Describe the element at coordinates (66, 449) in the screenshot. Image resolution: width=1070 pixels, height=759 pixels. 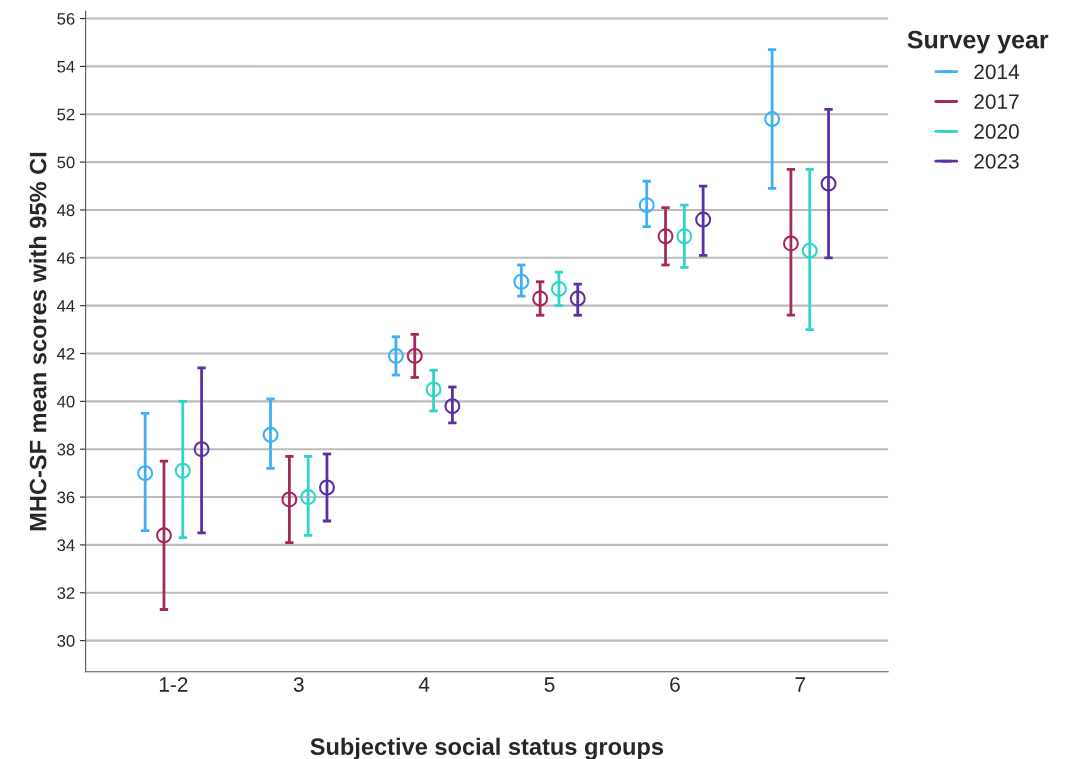
I see `y-tick-label: 38` at that location.